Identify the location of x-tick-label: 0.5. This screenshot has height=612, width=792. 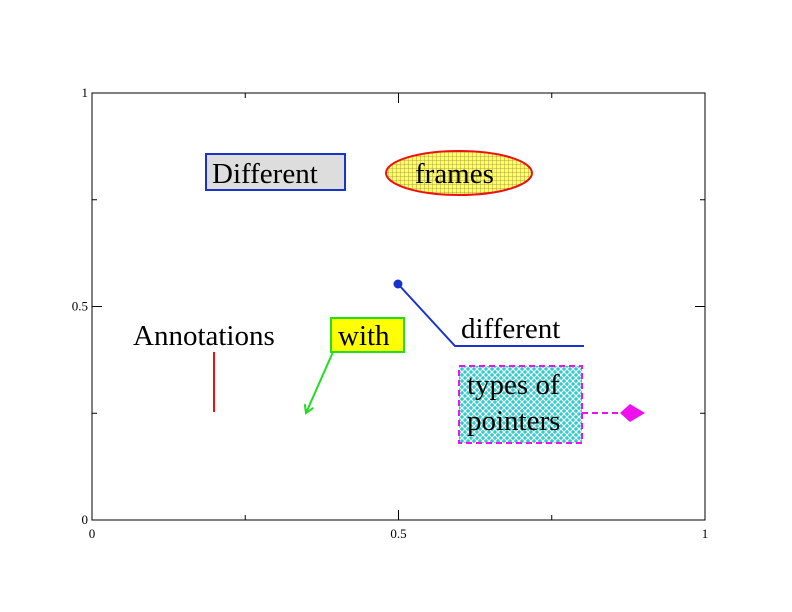
(398, 533).